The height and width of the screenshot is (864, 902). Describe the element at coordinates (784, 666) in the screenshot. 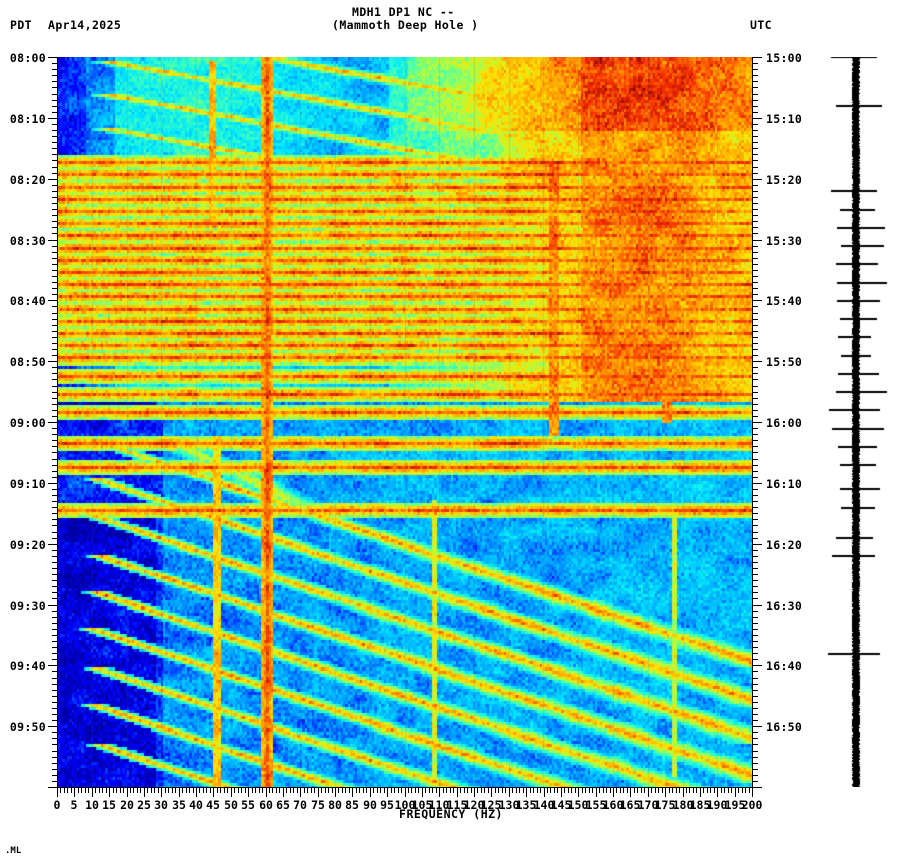

I see `right-time-label: 16:40` at that location.